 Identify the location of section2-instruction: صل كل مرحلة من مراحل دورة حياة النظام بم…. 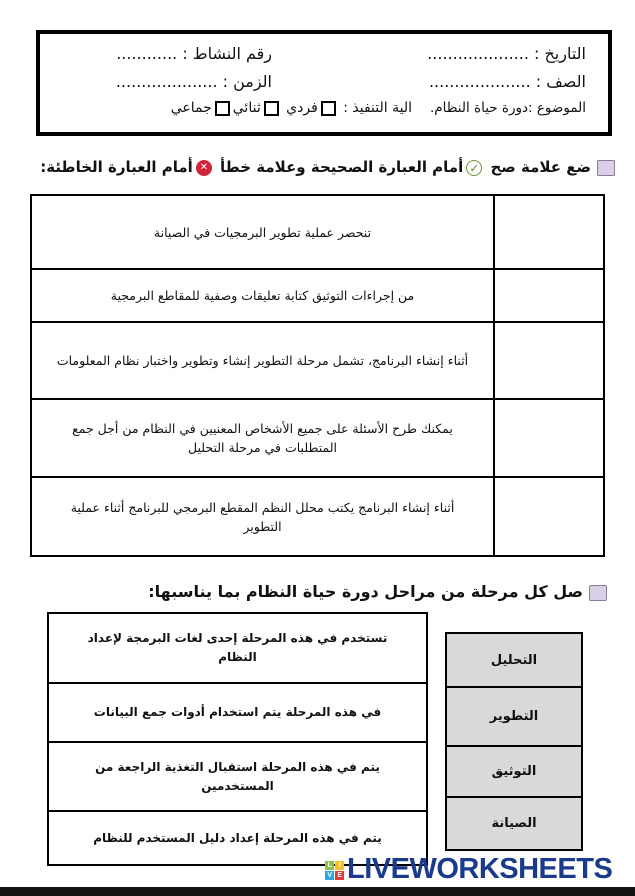
(377, 591).